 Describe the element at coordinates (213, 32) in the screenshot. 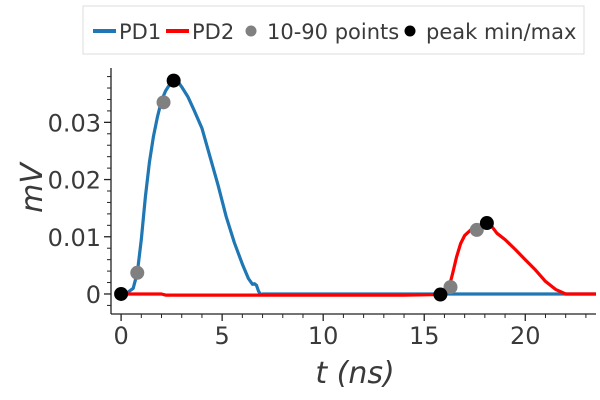

I see `legend-label-pd2: PD2` at that location.